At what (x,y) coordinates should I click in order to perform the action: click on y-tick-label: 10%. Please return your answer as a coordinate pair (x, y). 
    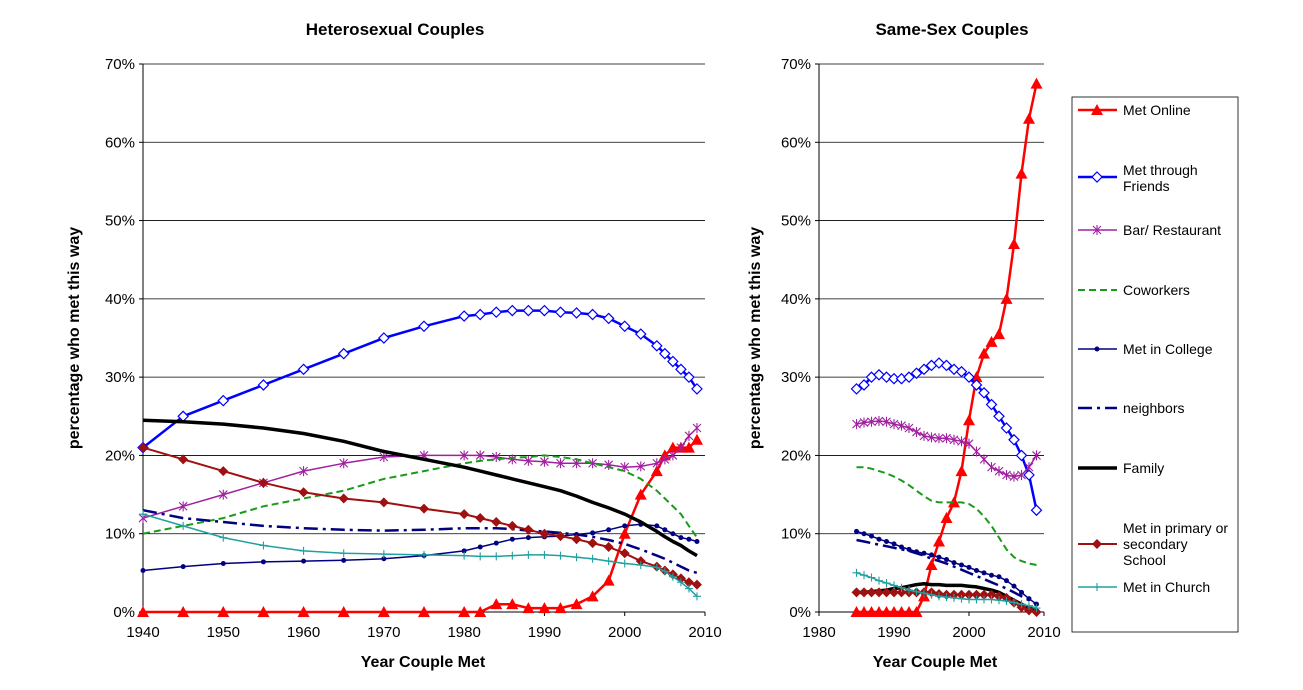
    Looking at the image, I should click on (796, 534).